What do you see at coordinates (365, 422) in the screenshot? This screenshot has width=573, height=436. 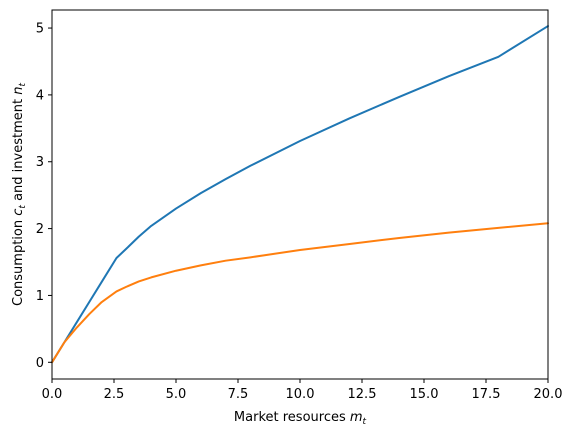 I see `x-axis-label-subscript: t` at bounding box center [365, 422].